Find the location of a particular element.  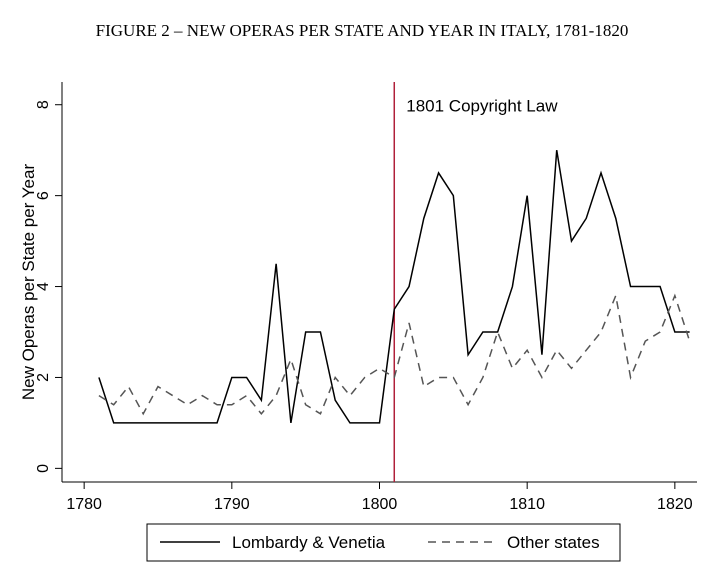

legend-label-lombardy: Lombardy & Venetia is located at coordinates (309, 542).